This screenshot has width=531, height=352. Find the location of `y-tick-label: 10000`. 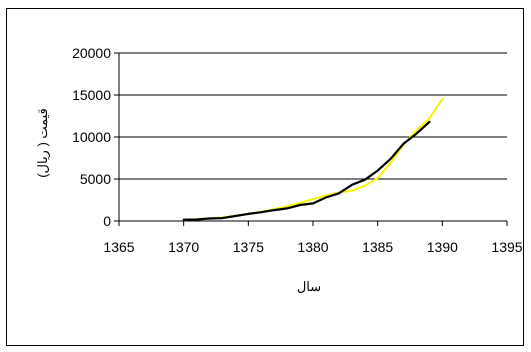

y-tick-label: 10000 is located at coordinates (91, 137).